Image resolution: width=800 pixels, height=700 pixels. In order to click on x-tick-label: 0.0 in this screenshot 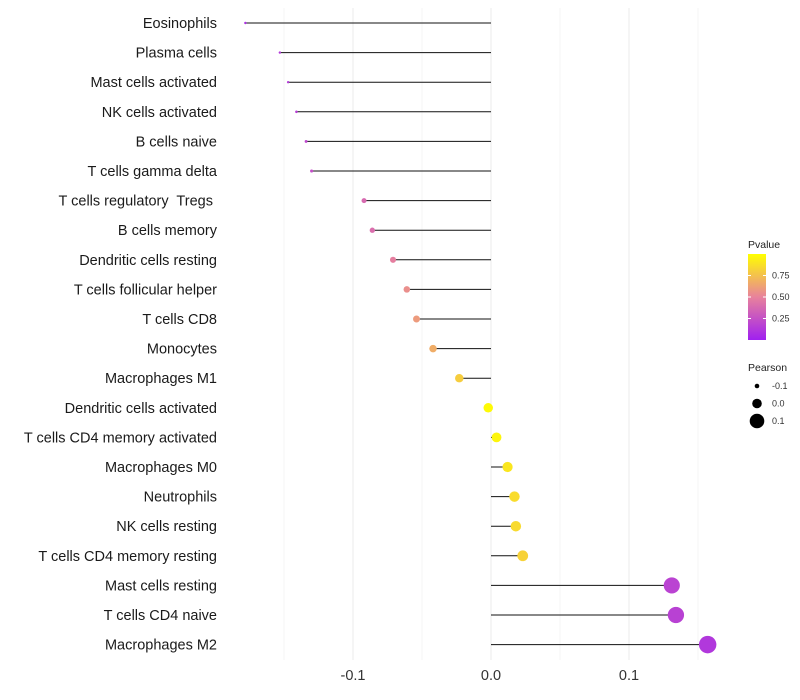, I will do `click(491, 676)`.